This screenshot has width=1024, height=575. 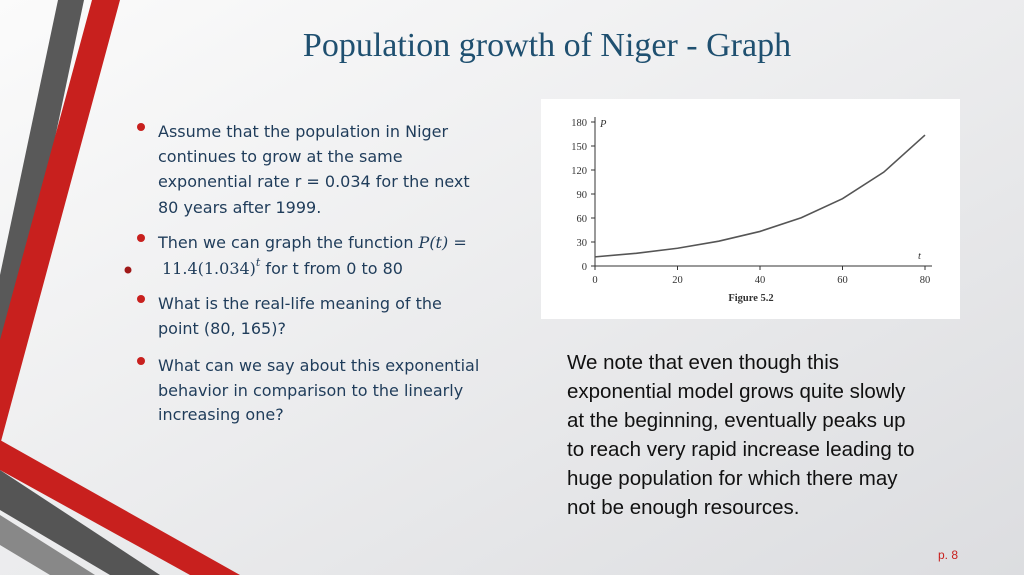 What do you see at coordinates (741, 449) in the screenshot?
I see `note-text: to reach very rapid increase leading to` at bounding box center [741, 449].